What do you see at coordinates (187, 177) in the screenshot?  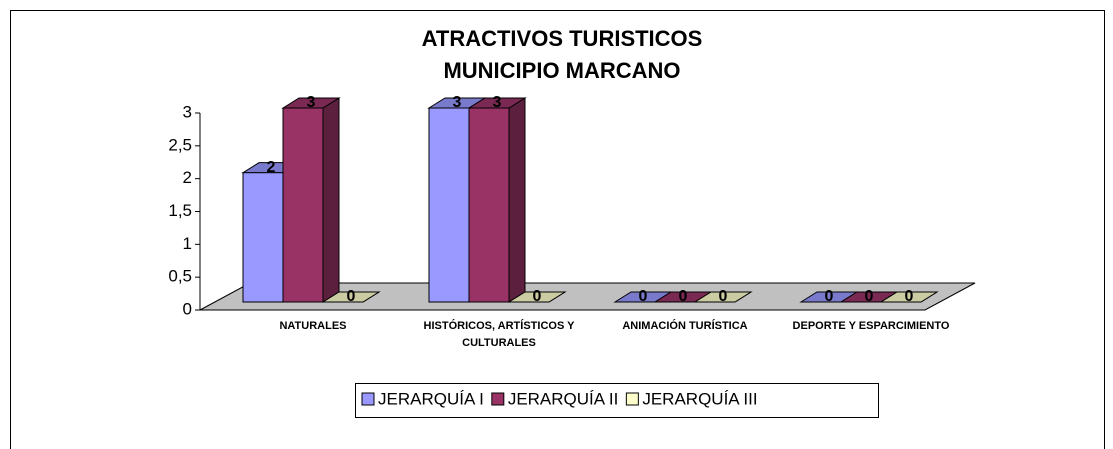 I see `y-tick-label: 2` at bounding box center [187, 177].